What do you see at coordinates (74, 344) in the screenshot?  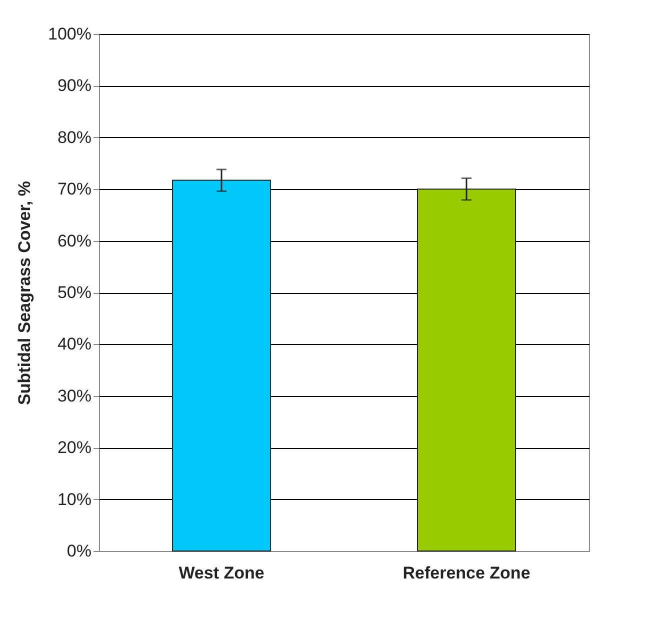 I see `y-tick-label: 40%` at bounding box center [74, 344].